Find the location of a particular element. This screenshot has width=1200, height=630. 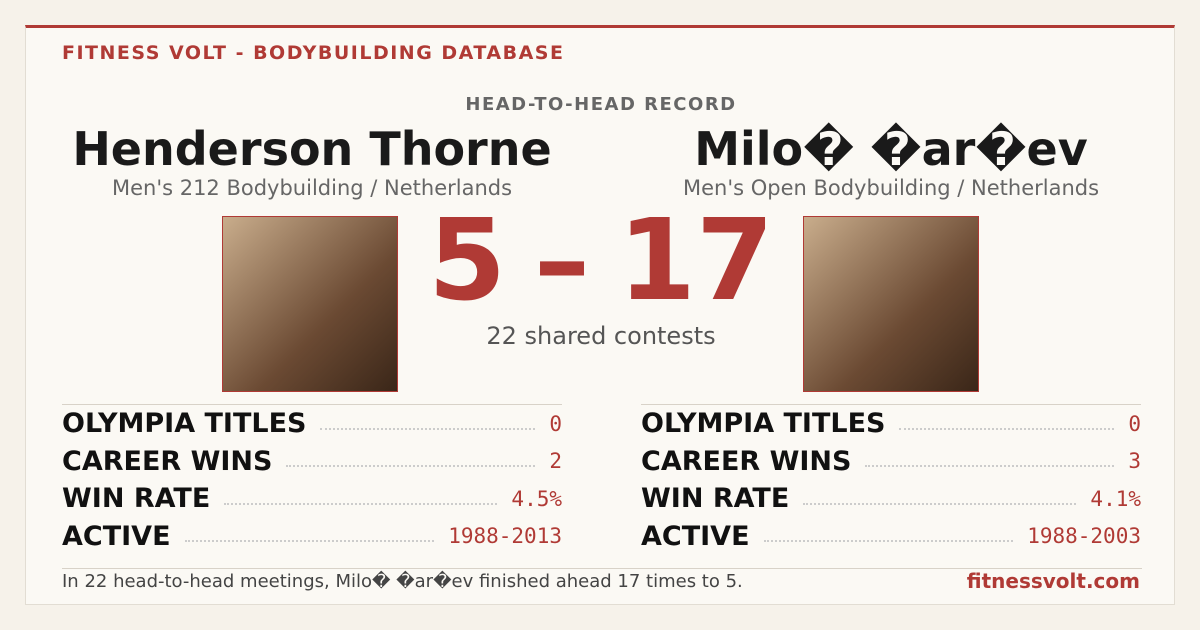

site-link: fitnessvolt.com is located at coordinates (1053, 581).